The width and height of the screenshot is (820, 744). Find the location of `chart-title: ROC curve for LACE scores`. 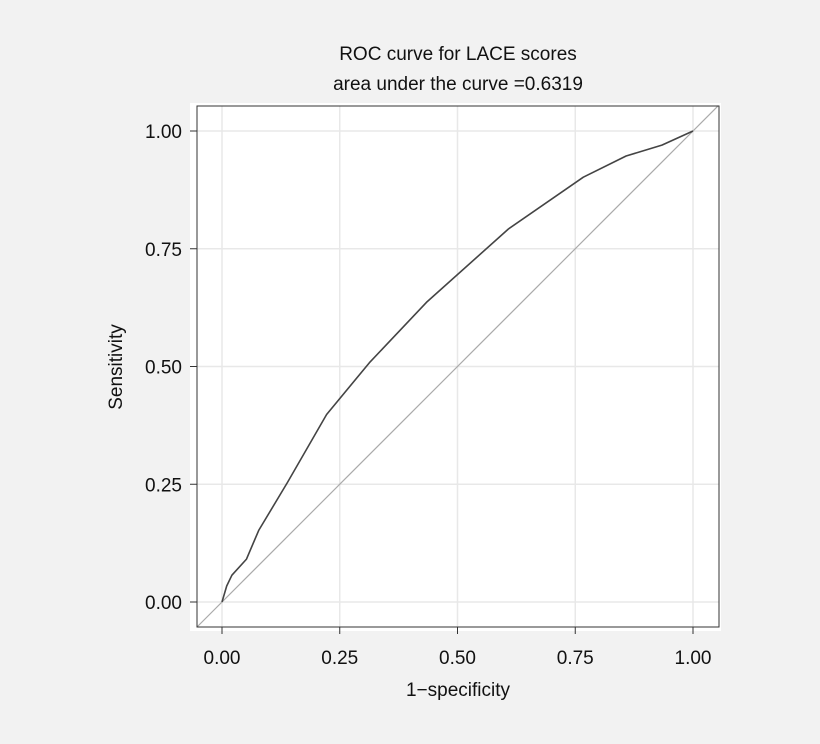

chart-title: ROC curve for LACE scores is located at coordinates (458, 54).